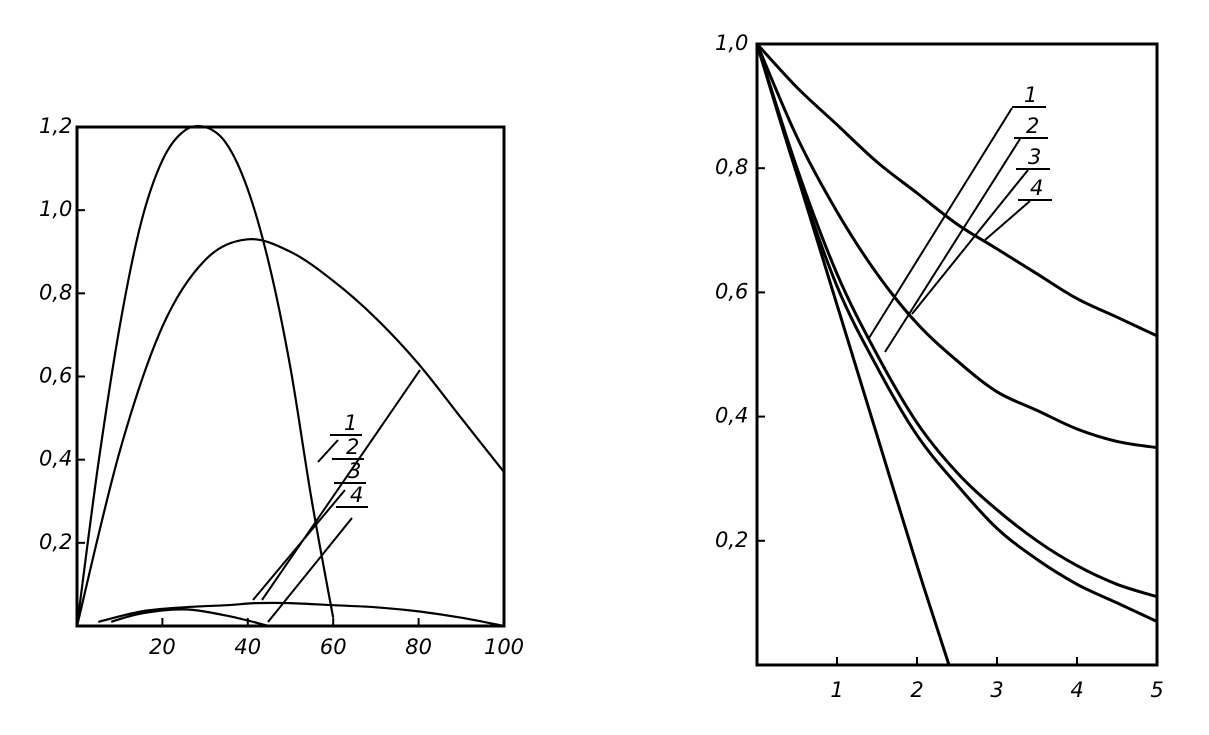  Describe the element at coordinates (162, 647) in the screenshot. I see `x-tick-label: 20` at that location.